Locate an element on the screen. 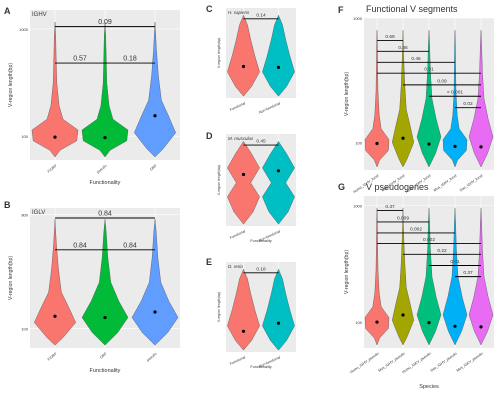 This screenshot has width=500, height=400. panel-letter: F is located at coordinates (341, 10).